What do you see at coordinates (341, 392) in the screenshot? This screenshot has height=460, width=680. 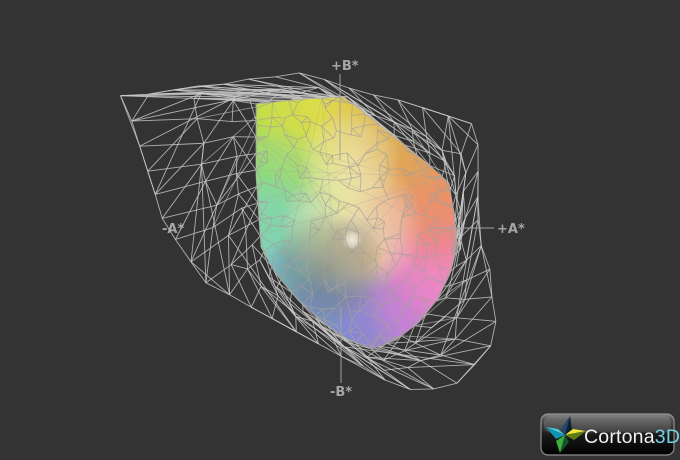 I see `axis-label-minus-b: -B*` at bounding box center [341, 392].